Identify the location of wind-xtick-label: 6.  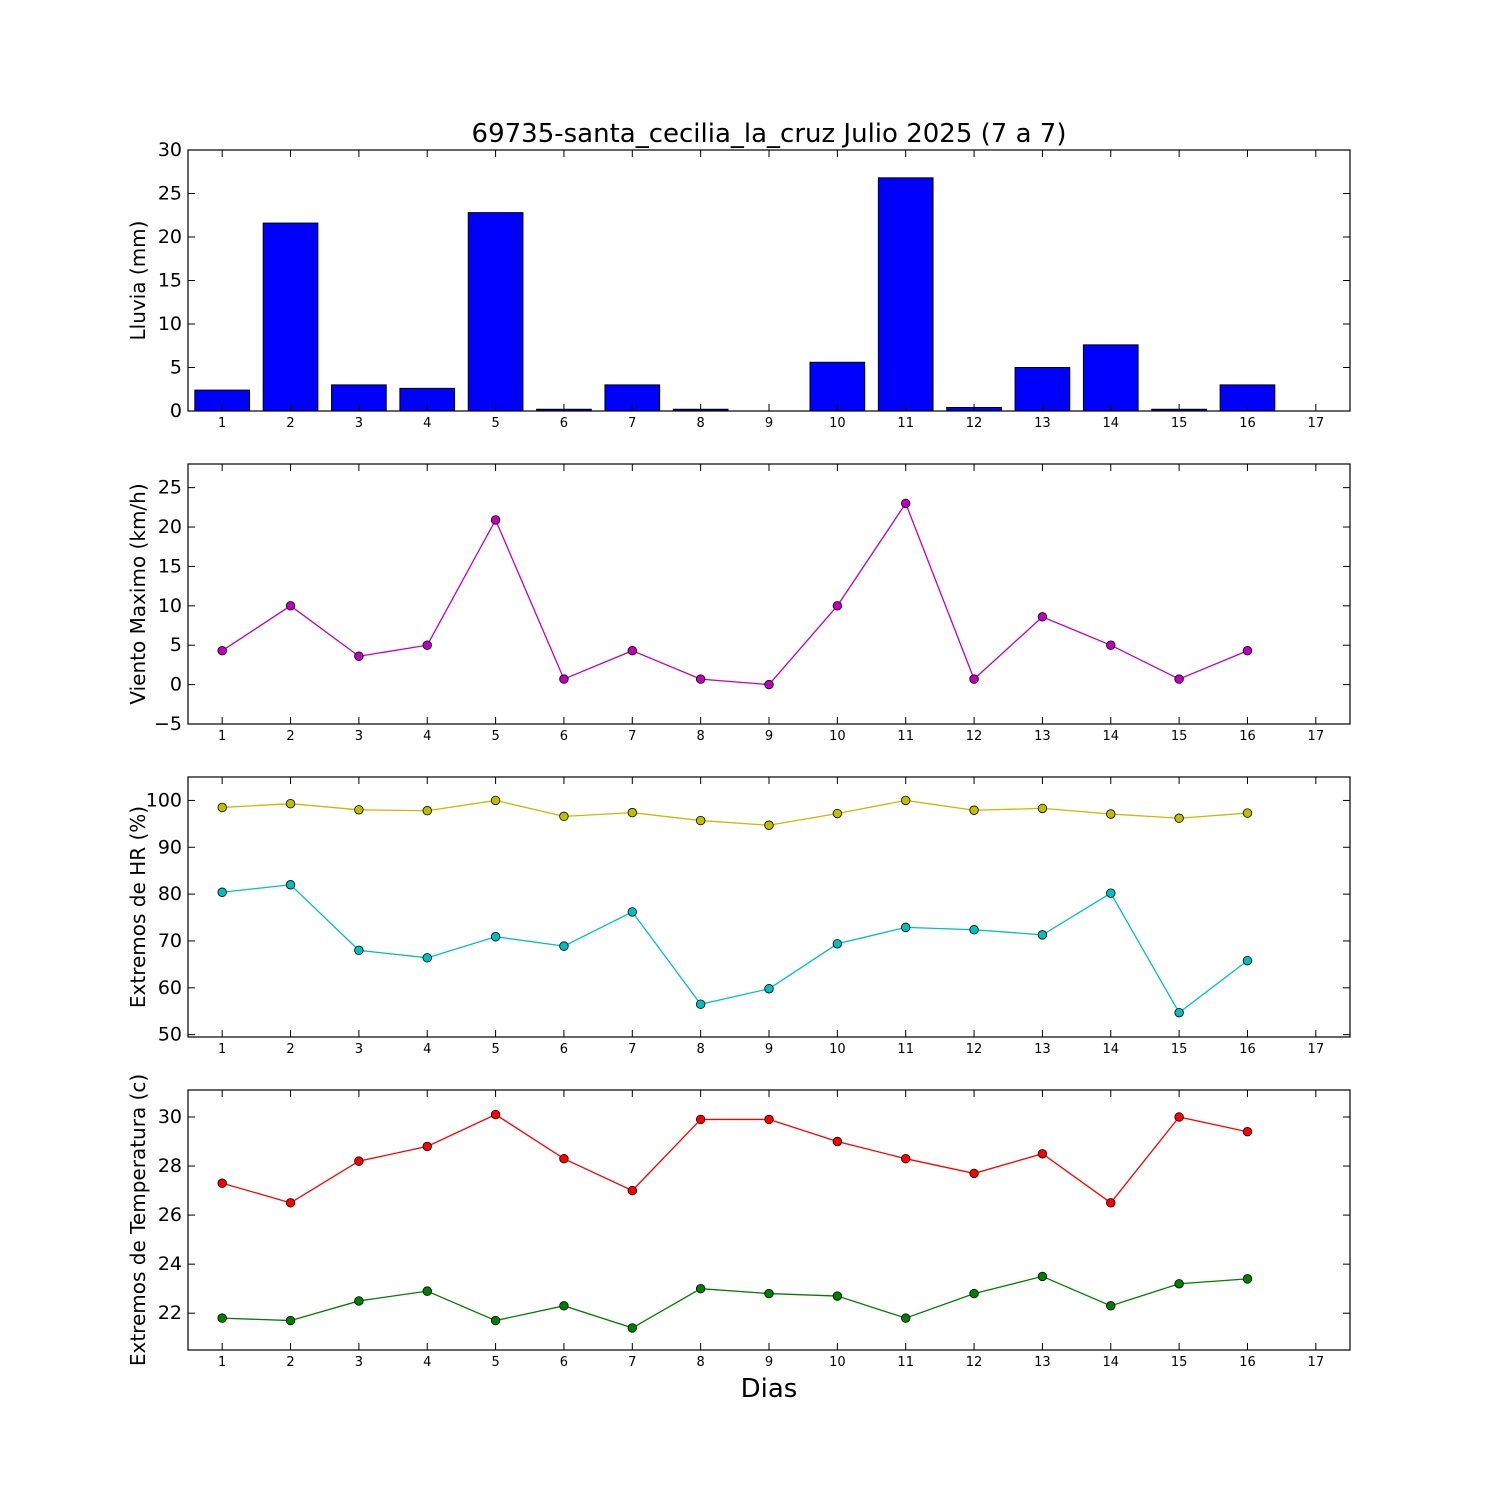
(564, 736).